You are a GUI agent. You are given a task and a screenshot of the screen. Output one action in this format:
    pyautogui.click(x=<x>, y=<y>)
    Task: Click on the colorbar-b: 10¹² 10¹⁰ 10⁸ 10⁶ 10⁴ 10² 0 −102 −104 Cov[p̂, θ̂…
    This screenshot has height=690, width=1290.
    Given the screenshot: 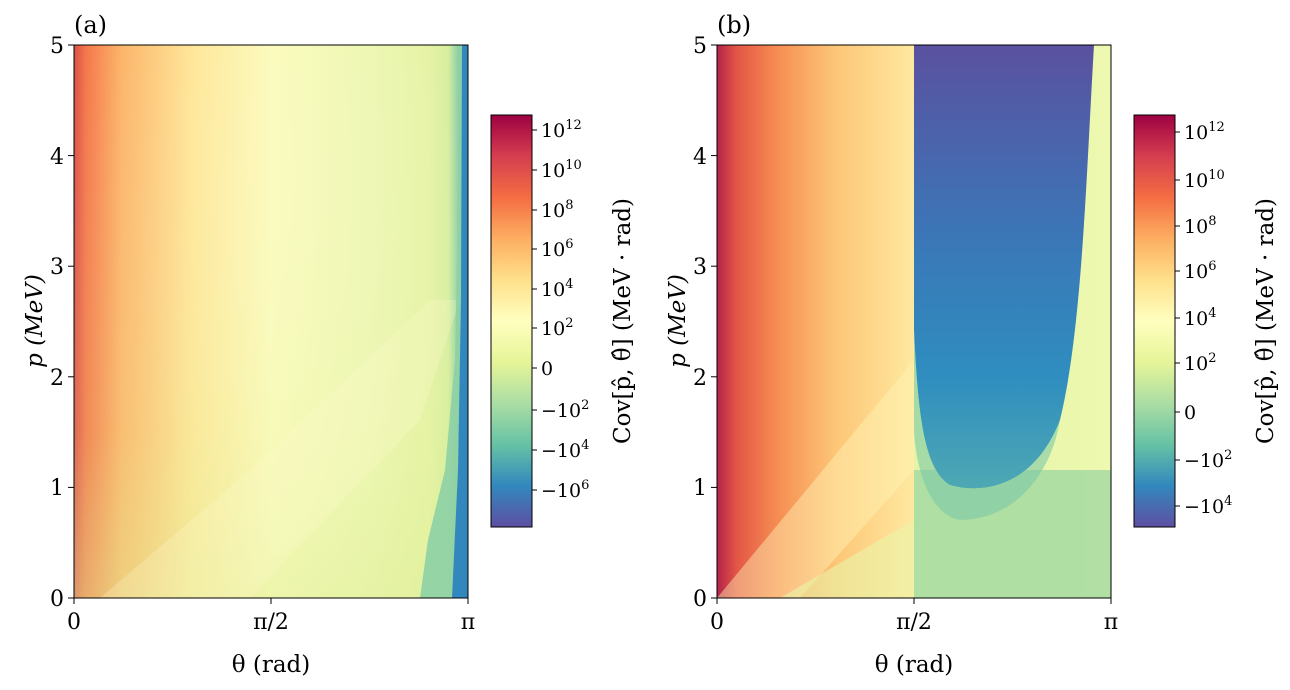 What is the action you would take?
    pyautogui.click(x=1206, y=321)
    